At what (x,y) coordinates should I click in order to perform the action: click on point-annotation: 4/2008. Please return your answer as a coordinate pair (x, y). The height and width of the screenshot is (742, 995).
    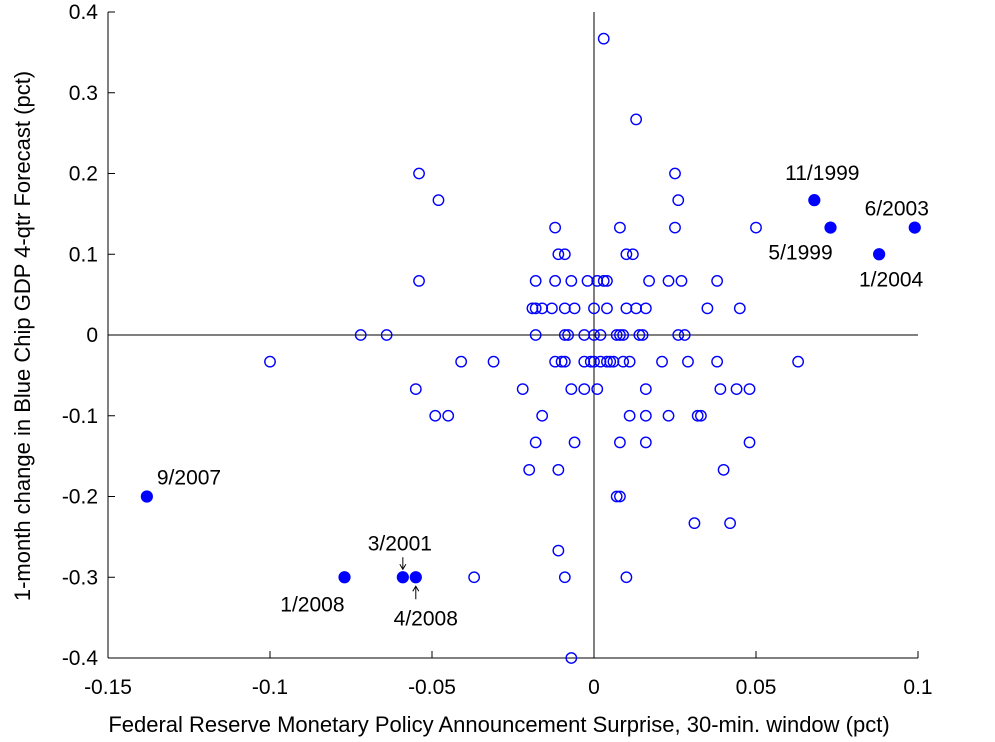
    Looking at the image, I should click on (426, 618).